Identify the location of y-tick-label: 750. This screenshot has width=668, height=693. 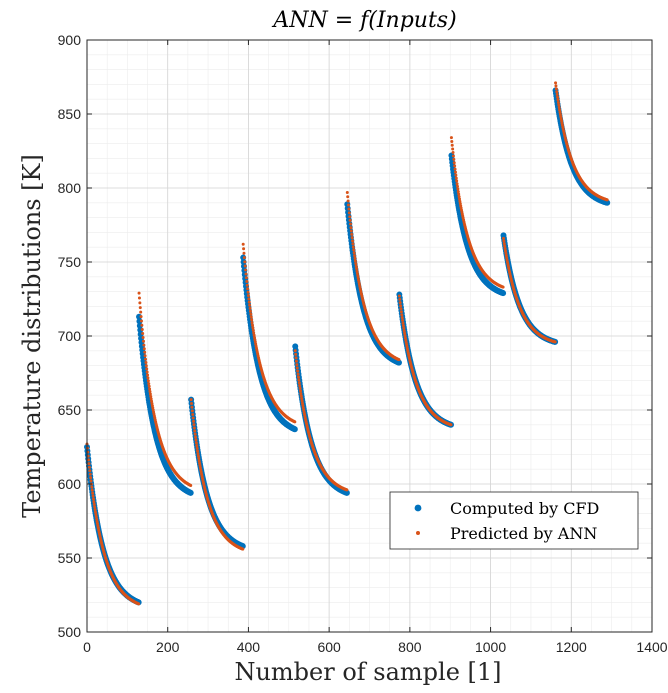
(70, 262).